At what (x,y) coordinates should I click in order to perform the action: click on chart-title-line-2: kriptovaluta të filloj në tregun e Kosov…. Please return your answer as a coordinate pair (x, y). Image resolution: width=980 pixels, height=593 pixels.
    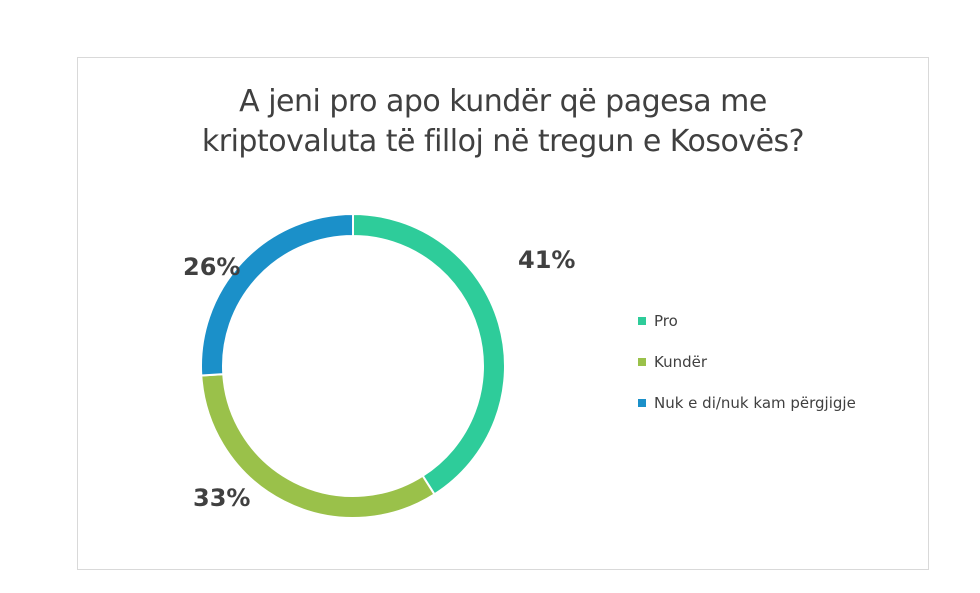
    Looking at the image, I should click on (503, 141).